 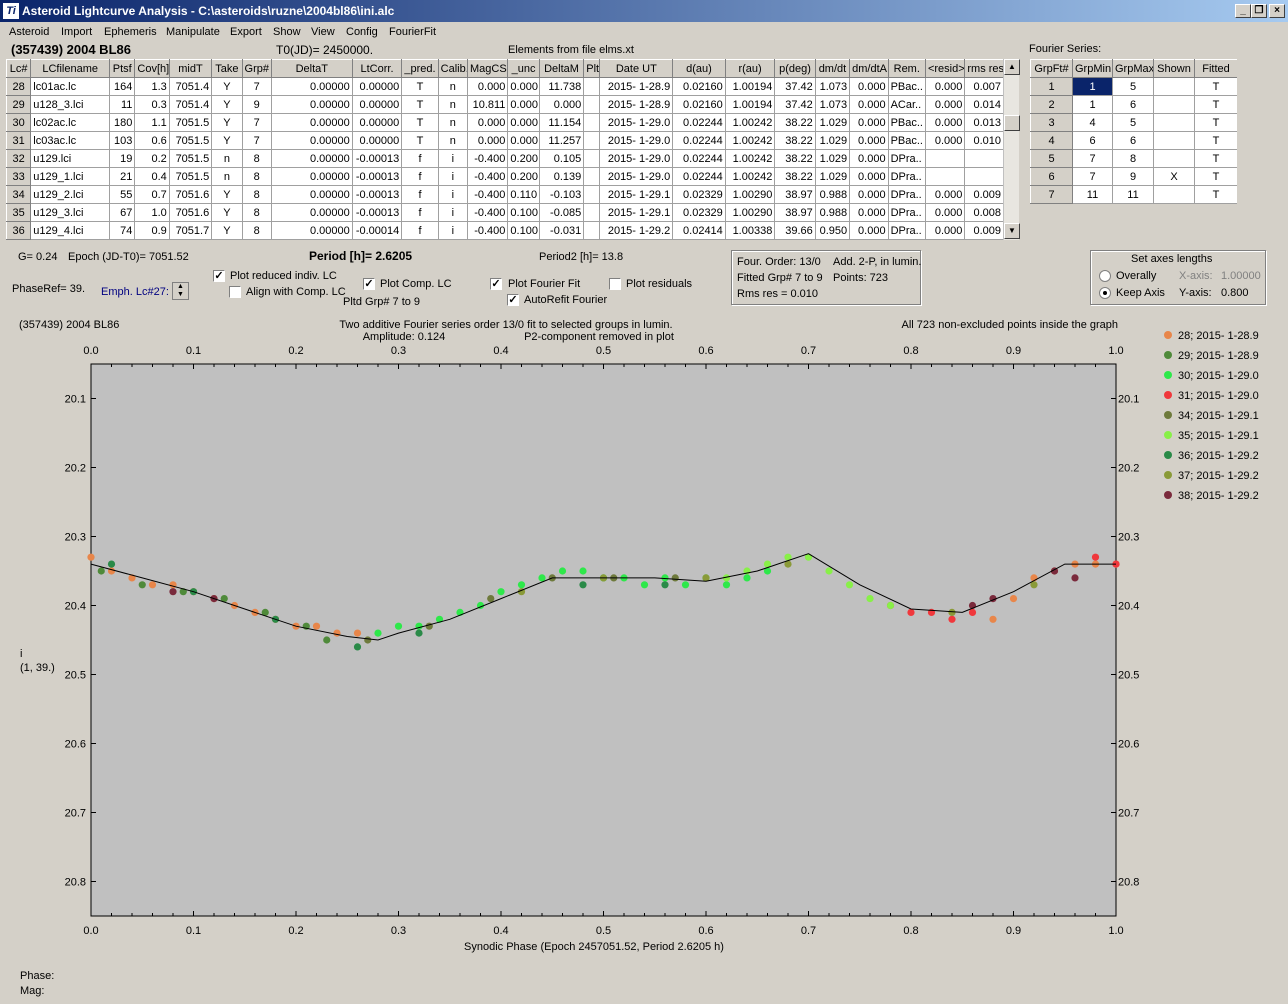 I want to click on table-cell: 36, so click(x=19, y=230).